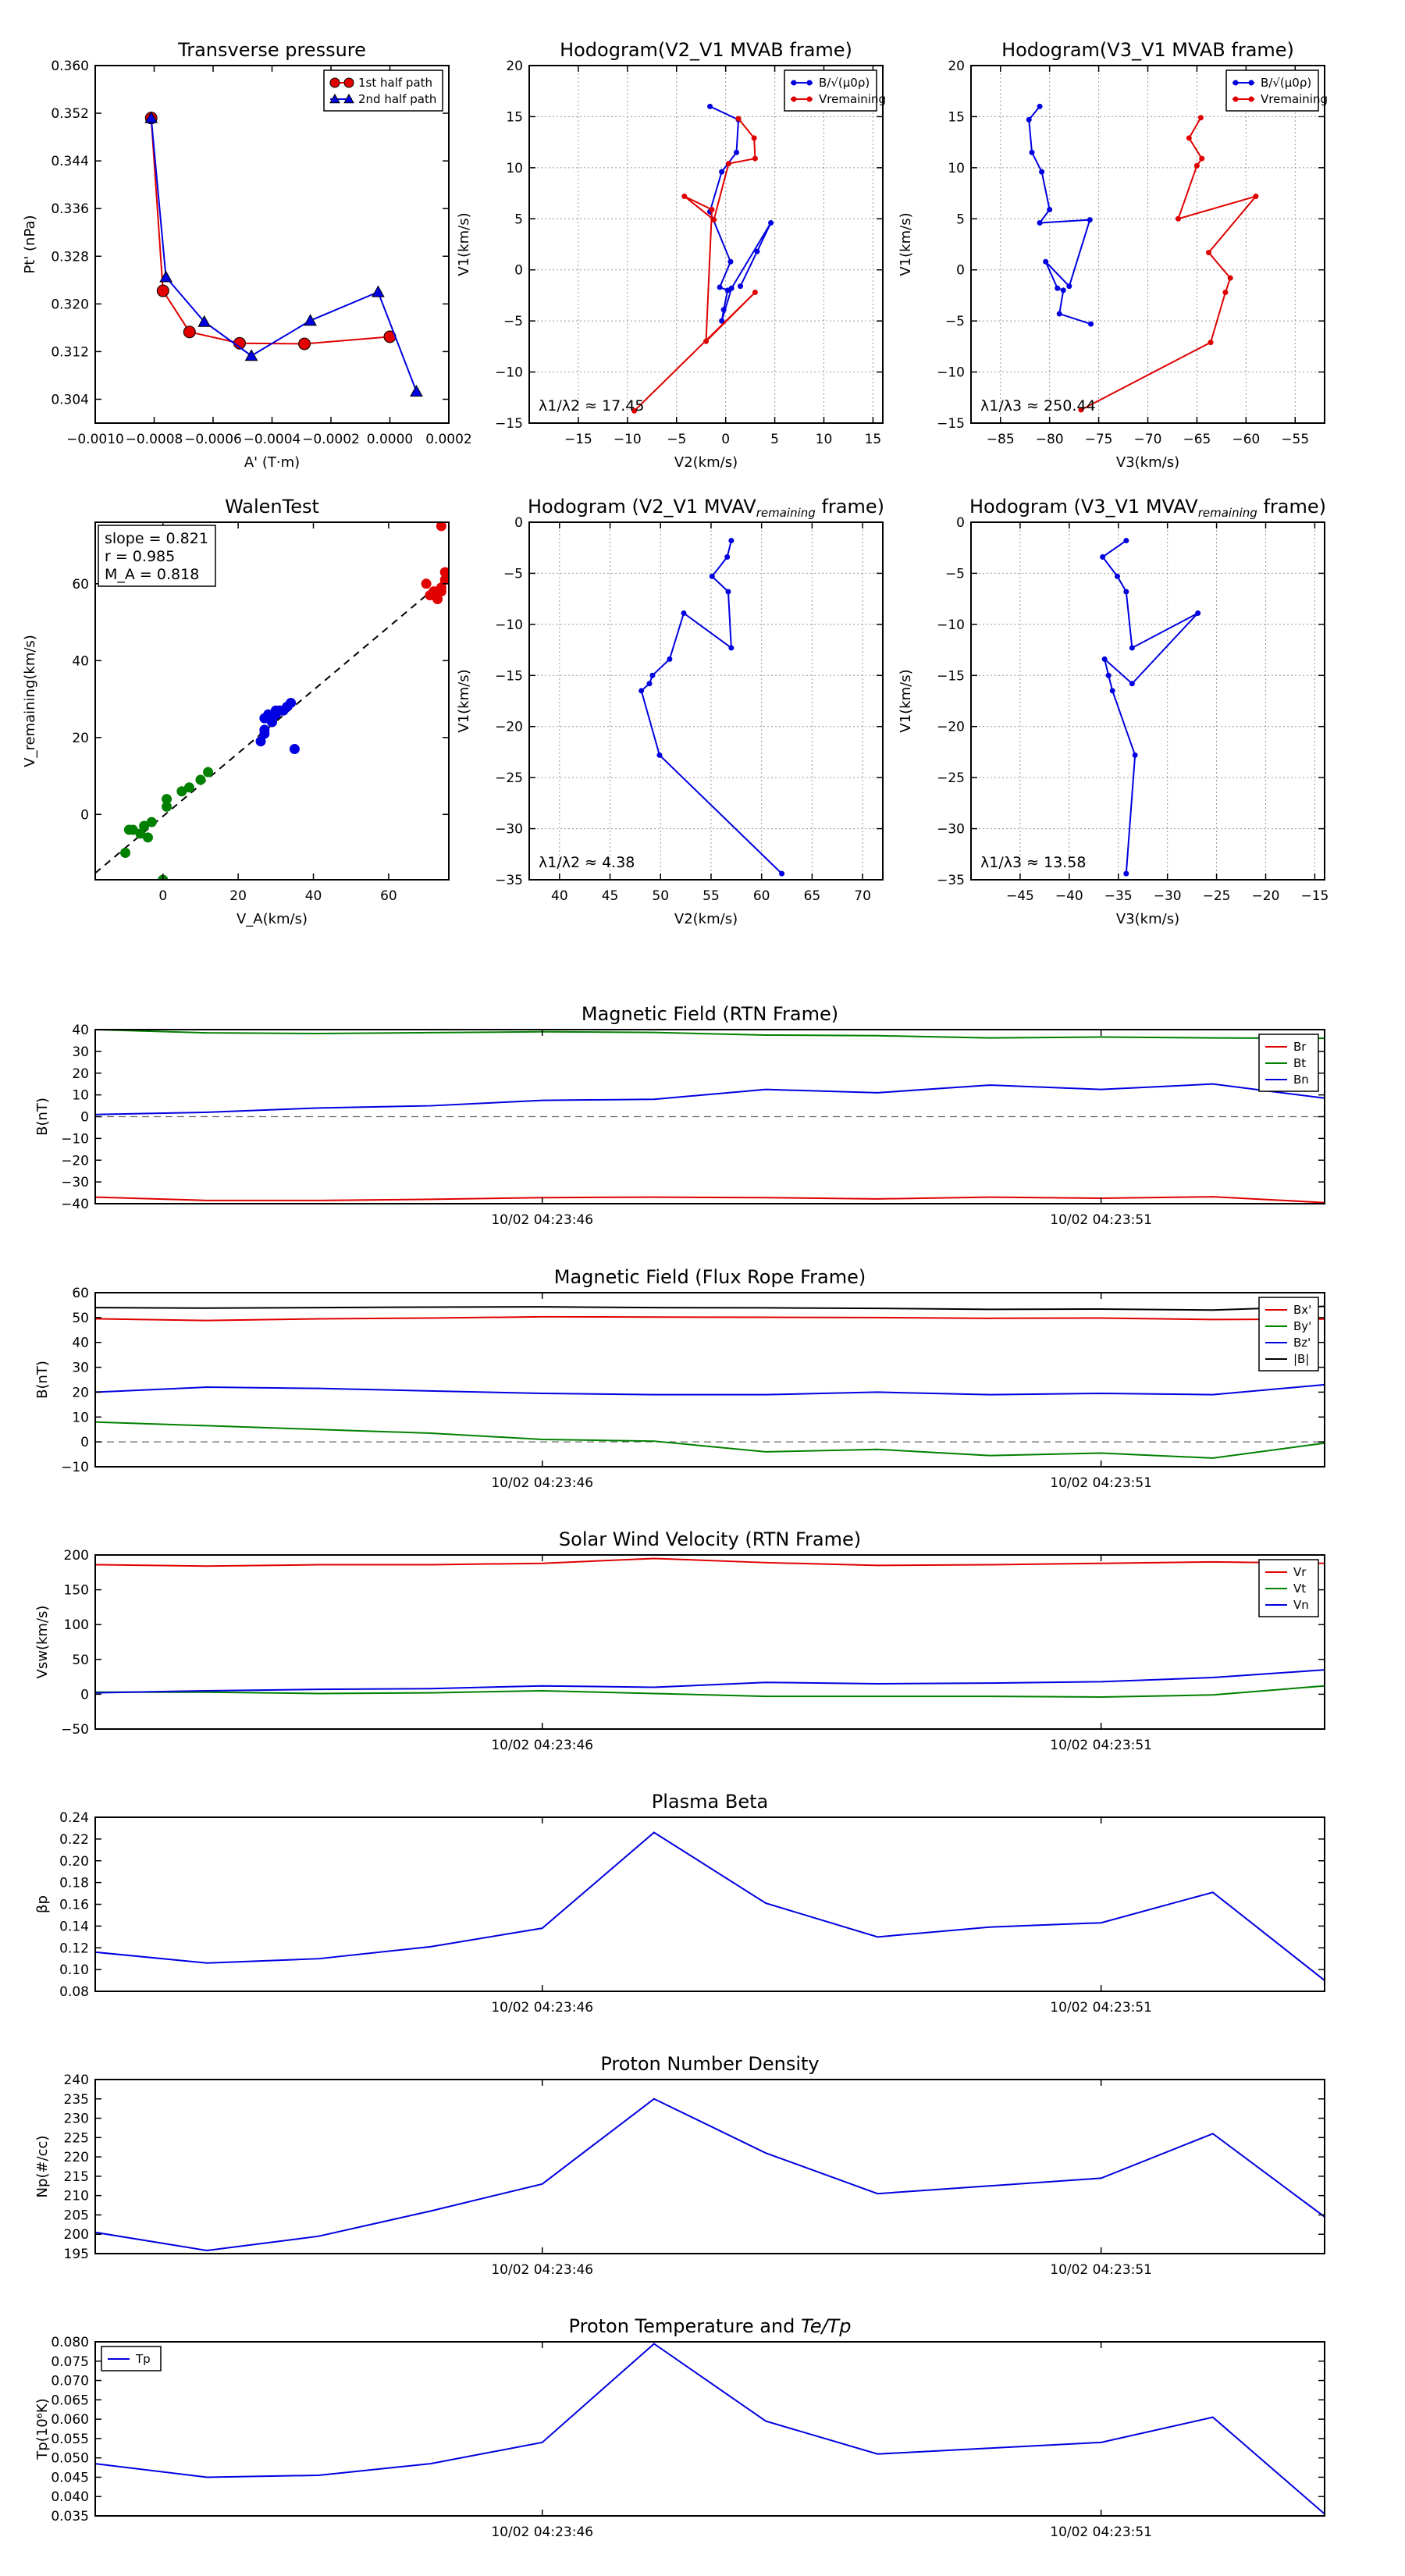 This screenshot has width=1405, height=2576. I want to click on y-tick-label: 100, so click(76, 1625).